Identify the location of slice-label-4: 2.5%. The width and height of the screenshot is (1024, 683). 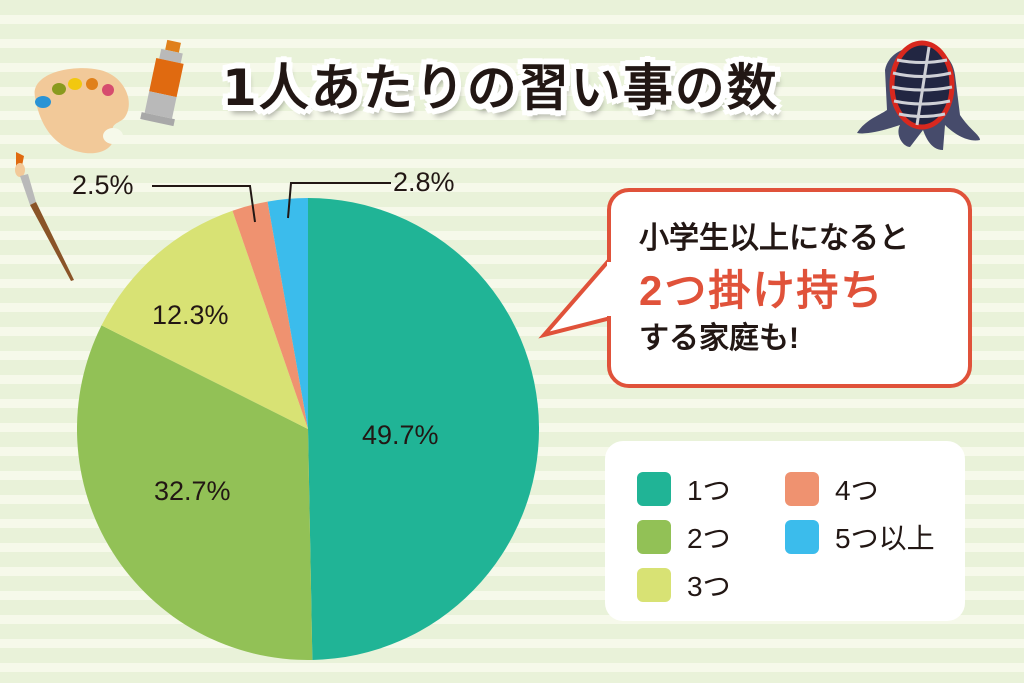
(103, 185).